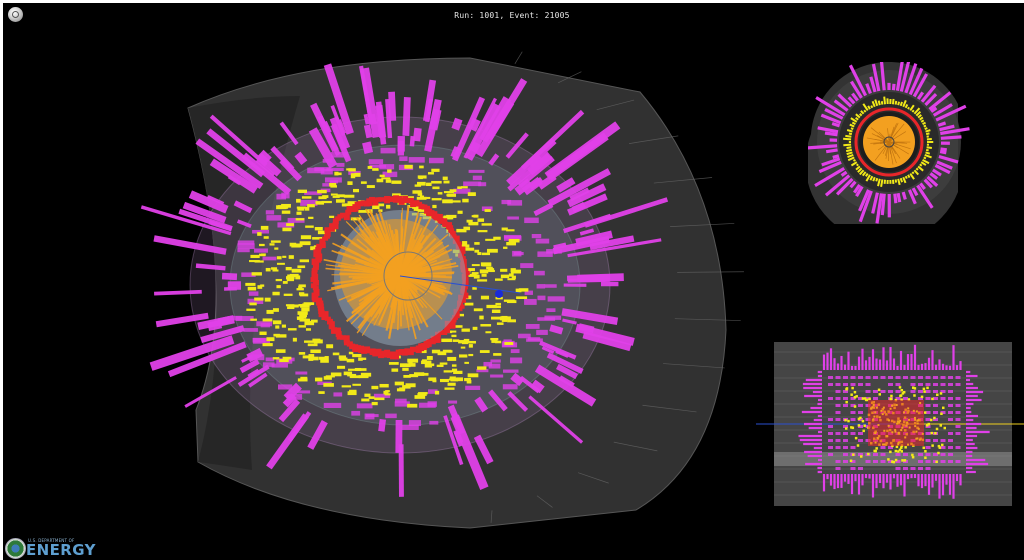 The height and width of the screenshot is (560, 1024). What do you see at coordinates (396, 274) in the screenshot?
I see `track-core` at bounding box center [396, 274].